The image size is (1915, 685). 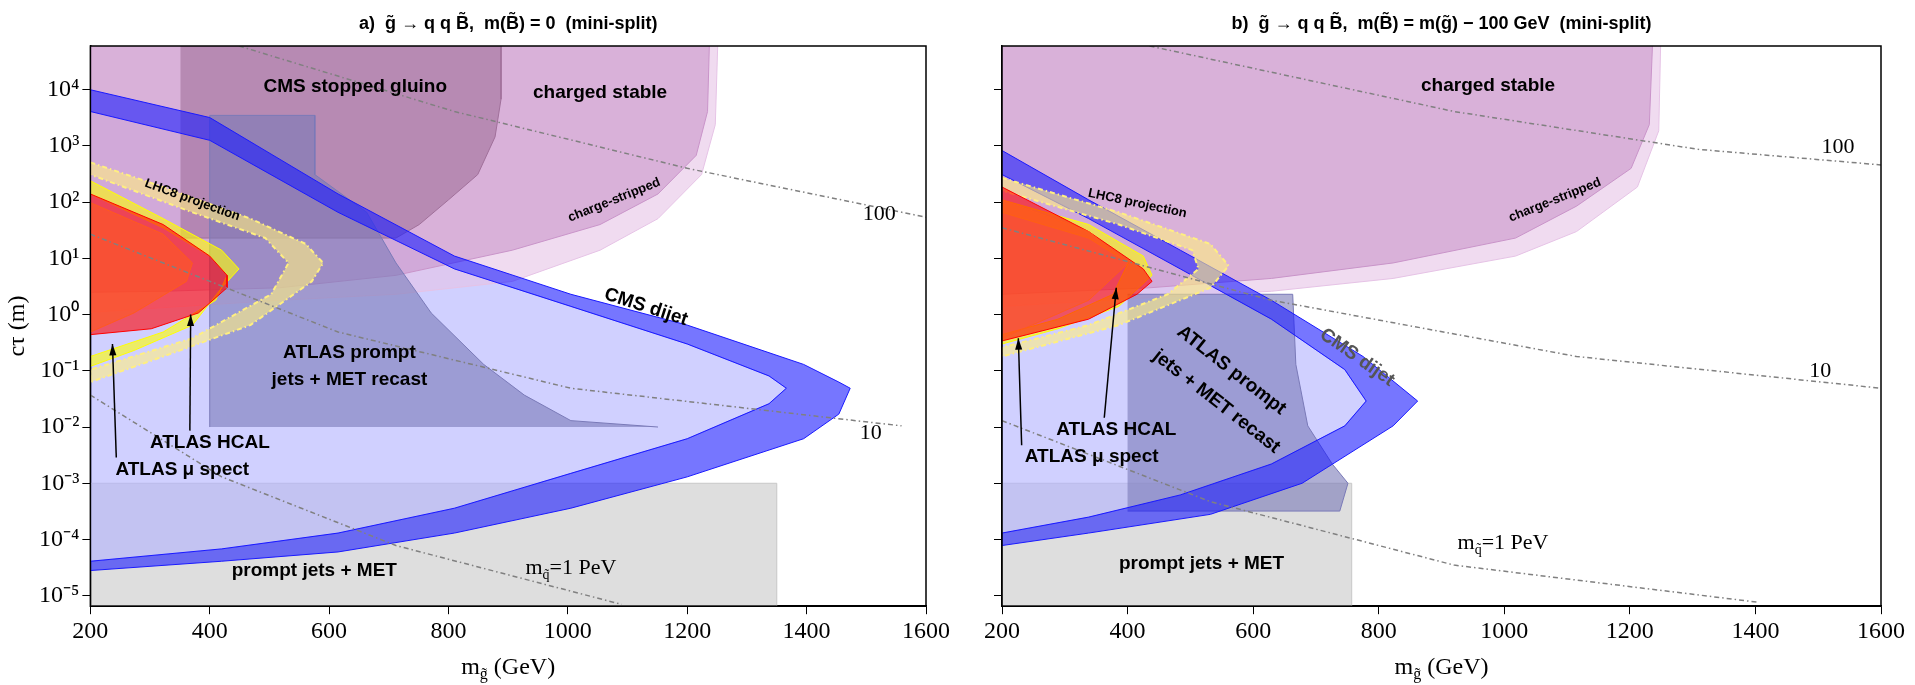 I want to click on chart-title: b) g̃ → q q B̃, m(B̃) = m(g̃) − 100 GeV (mini-split), so click(x=1441, y=22).